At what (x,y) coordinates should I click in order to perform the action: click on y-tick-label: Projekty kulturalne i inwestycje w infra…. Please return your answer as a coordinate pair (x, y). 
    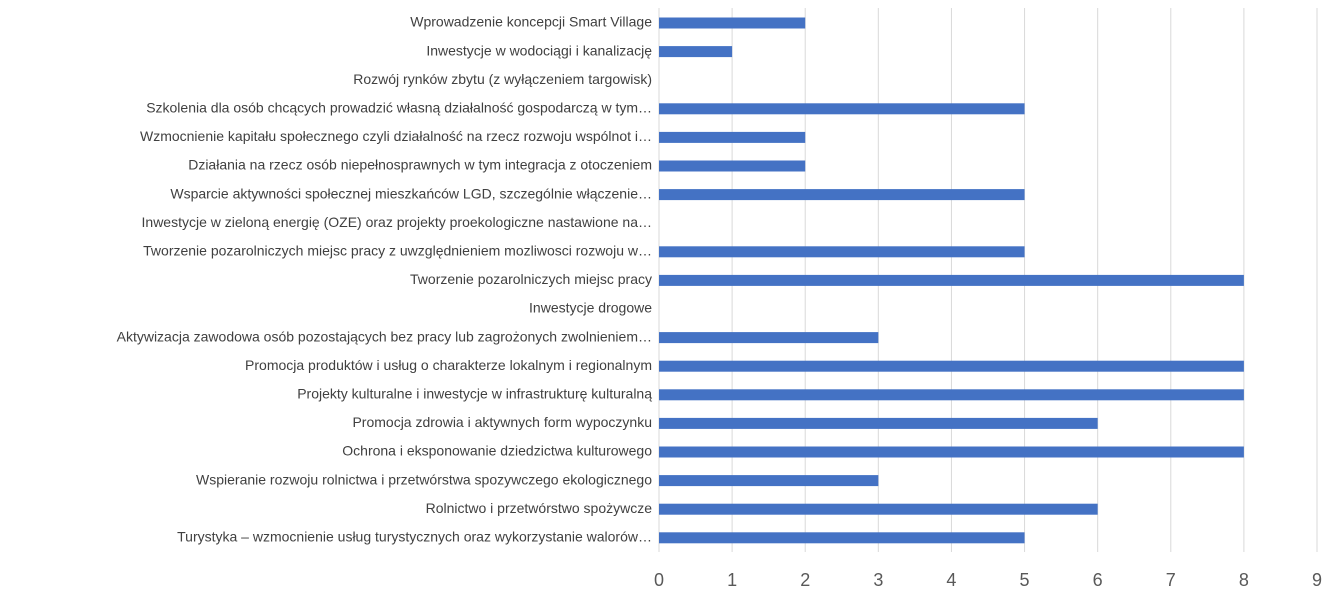
    Looking at the image, I should click on (474, 394).